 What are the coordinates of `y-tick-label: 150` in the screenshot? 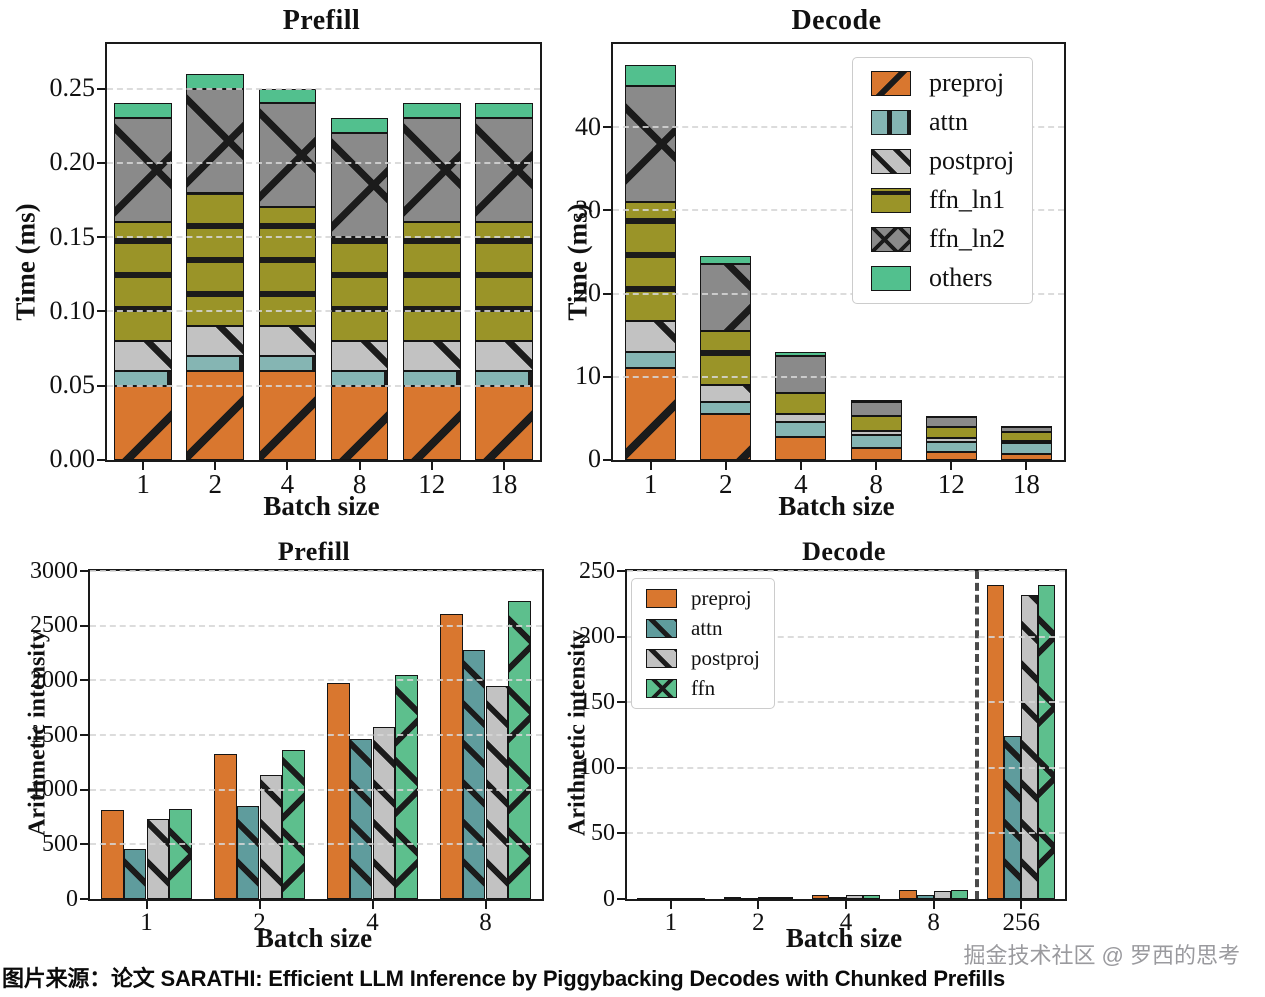 It's located at (597, 701).